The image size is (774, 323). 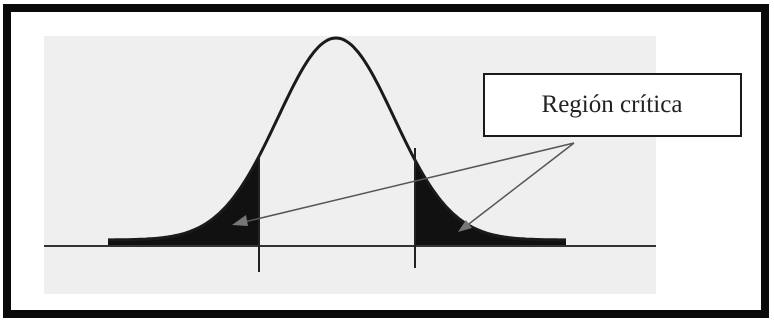 What do you see at coordinates (465, 226) in the screenshot?
I see `pointer-arrowhead-right` at bounding box center [465, 226].